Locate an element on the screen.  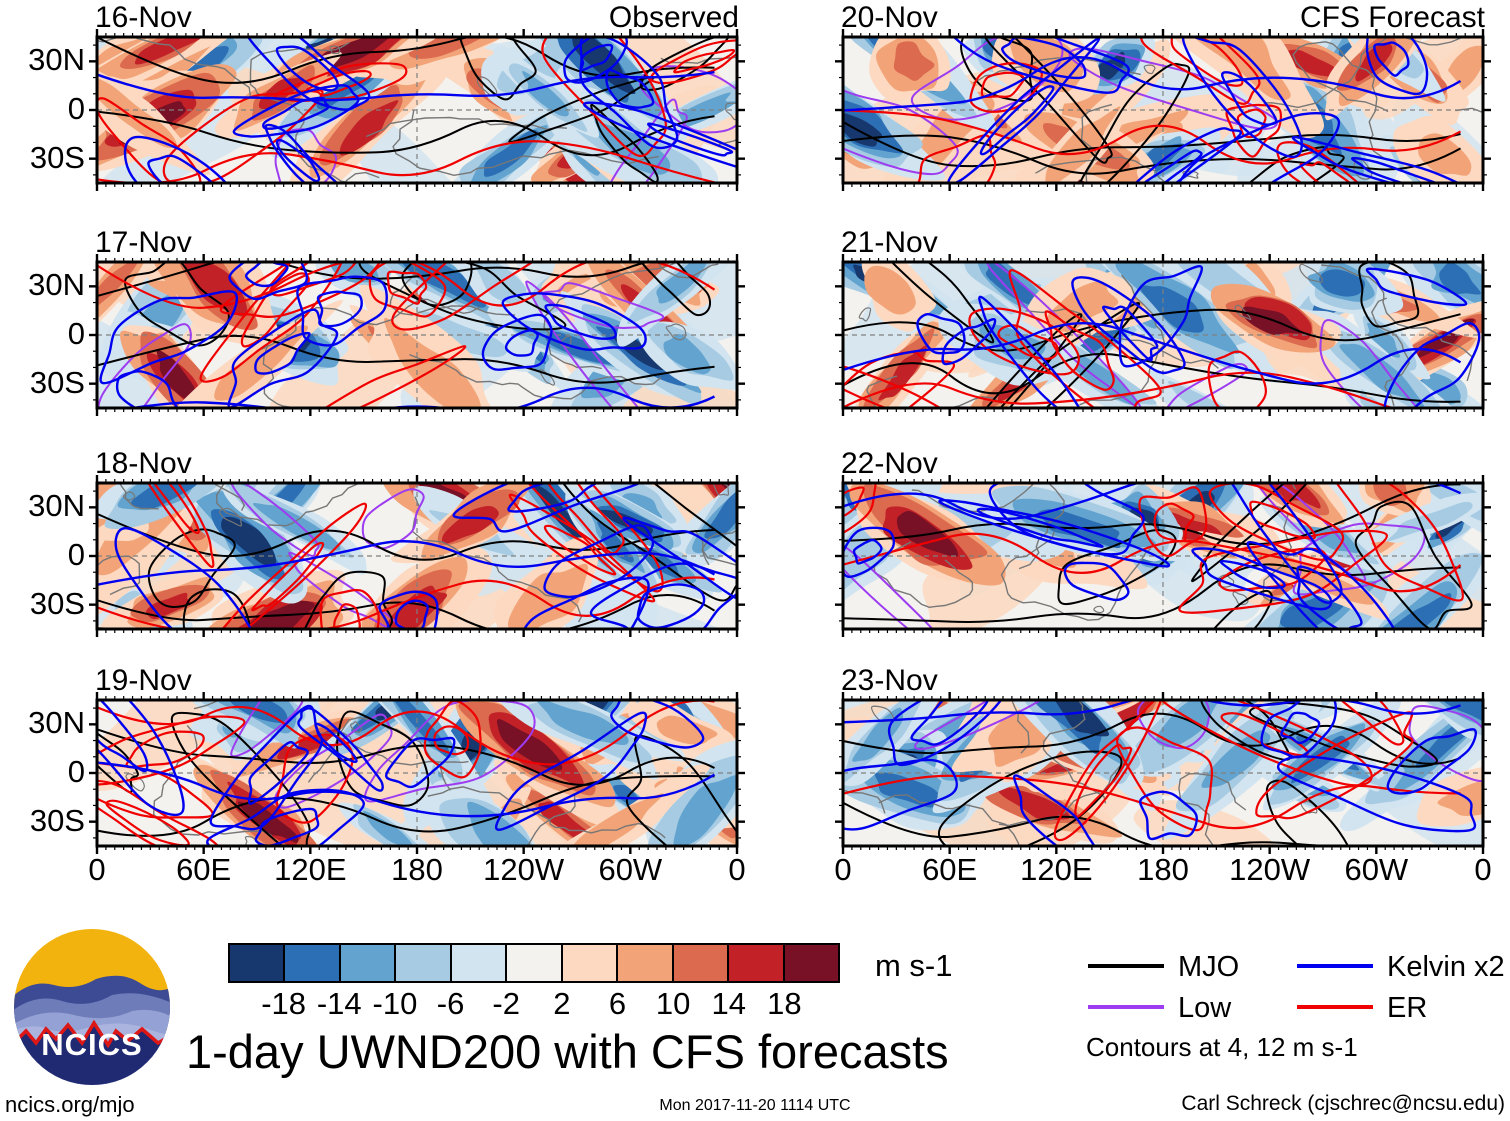
logo-red-ridge-line is located at coordinates (92, 1052).